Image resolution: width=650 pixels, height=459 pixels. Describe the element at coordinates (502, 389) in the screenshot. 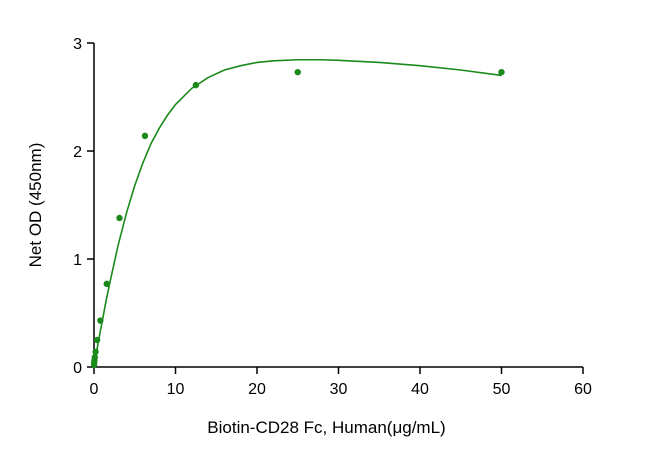

I see `x-tick-label: 50` at that location.